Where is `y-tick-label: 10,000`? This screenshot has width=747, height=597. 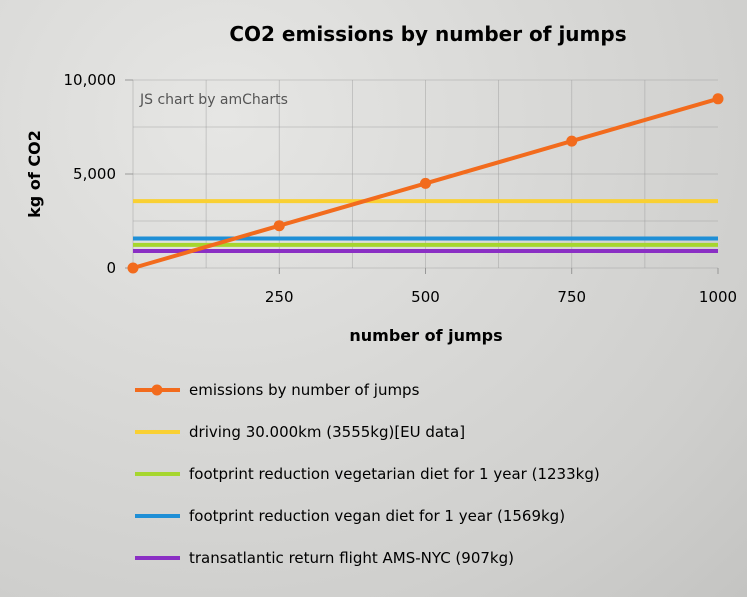 y-tick-label: 10,000 is located at coordinates (90, 80).